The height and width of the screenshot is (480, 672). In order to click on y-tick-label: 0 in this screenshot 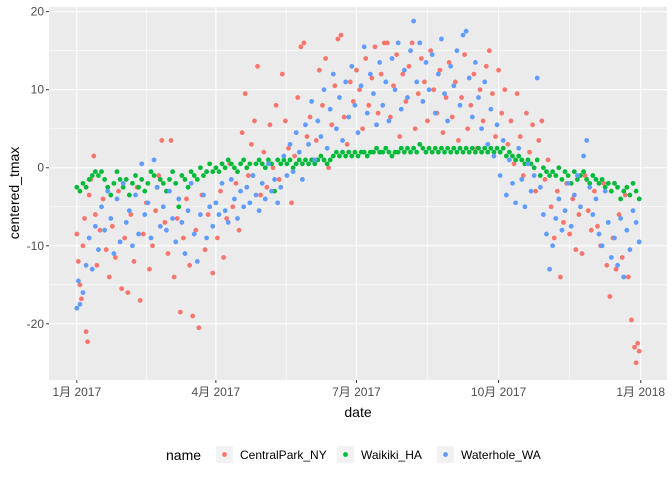, I will do `click(40, 168)`.